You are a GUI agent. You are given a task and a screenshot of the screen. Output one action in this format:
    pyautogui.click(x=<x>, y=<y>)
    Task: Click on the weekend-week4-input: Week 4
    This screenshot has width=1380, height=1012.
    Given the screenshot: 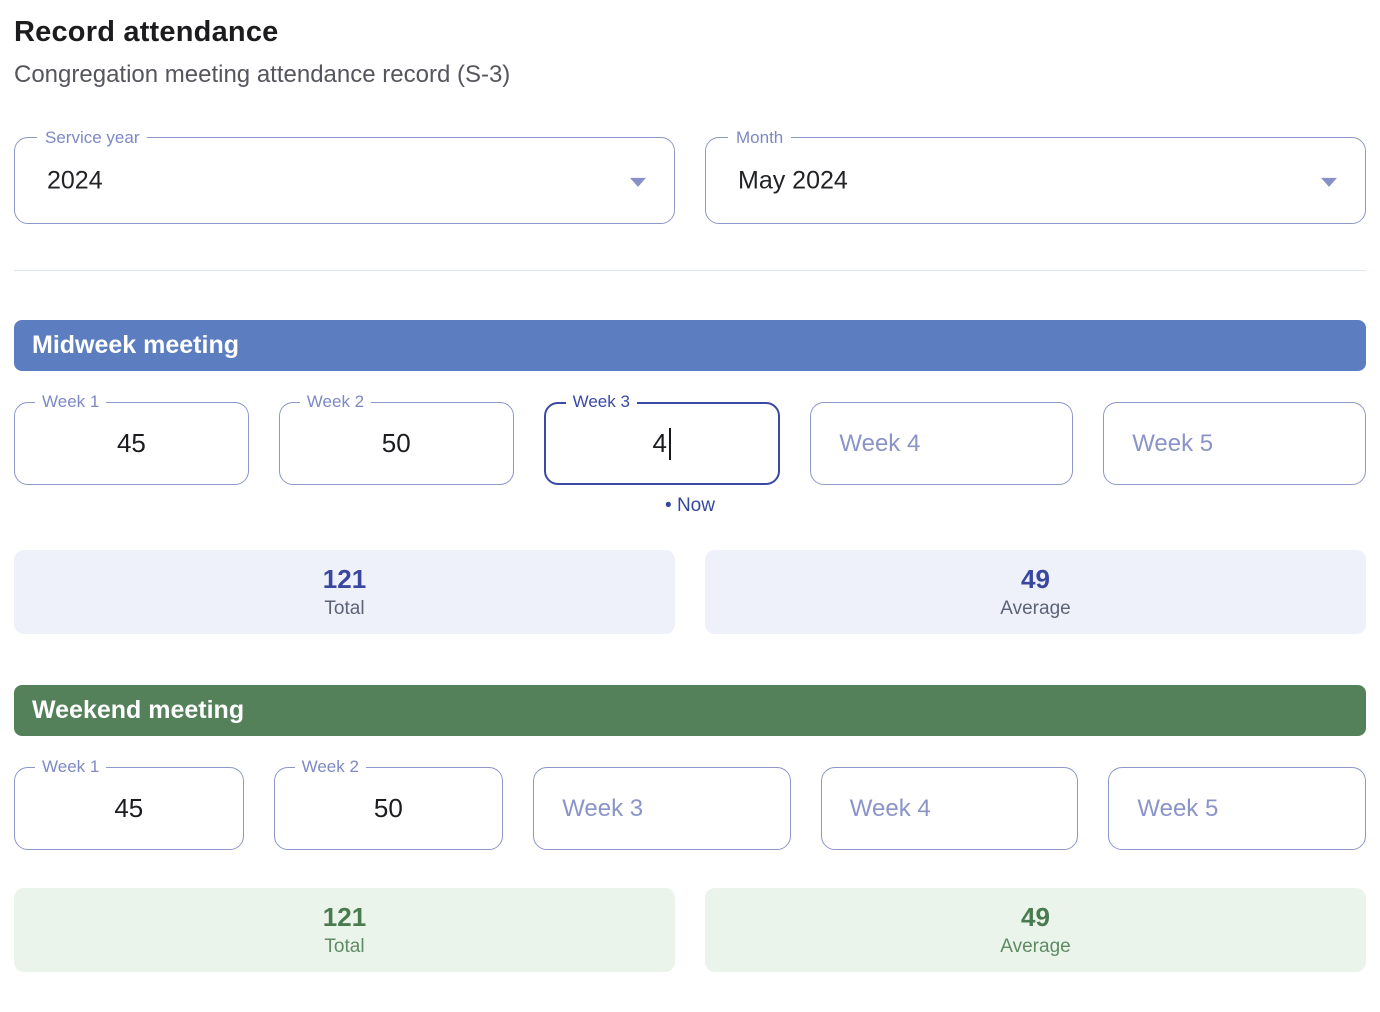 What is the action you would take?
    pyautogui.click(x=949, y=808)
    